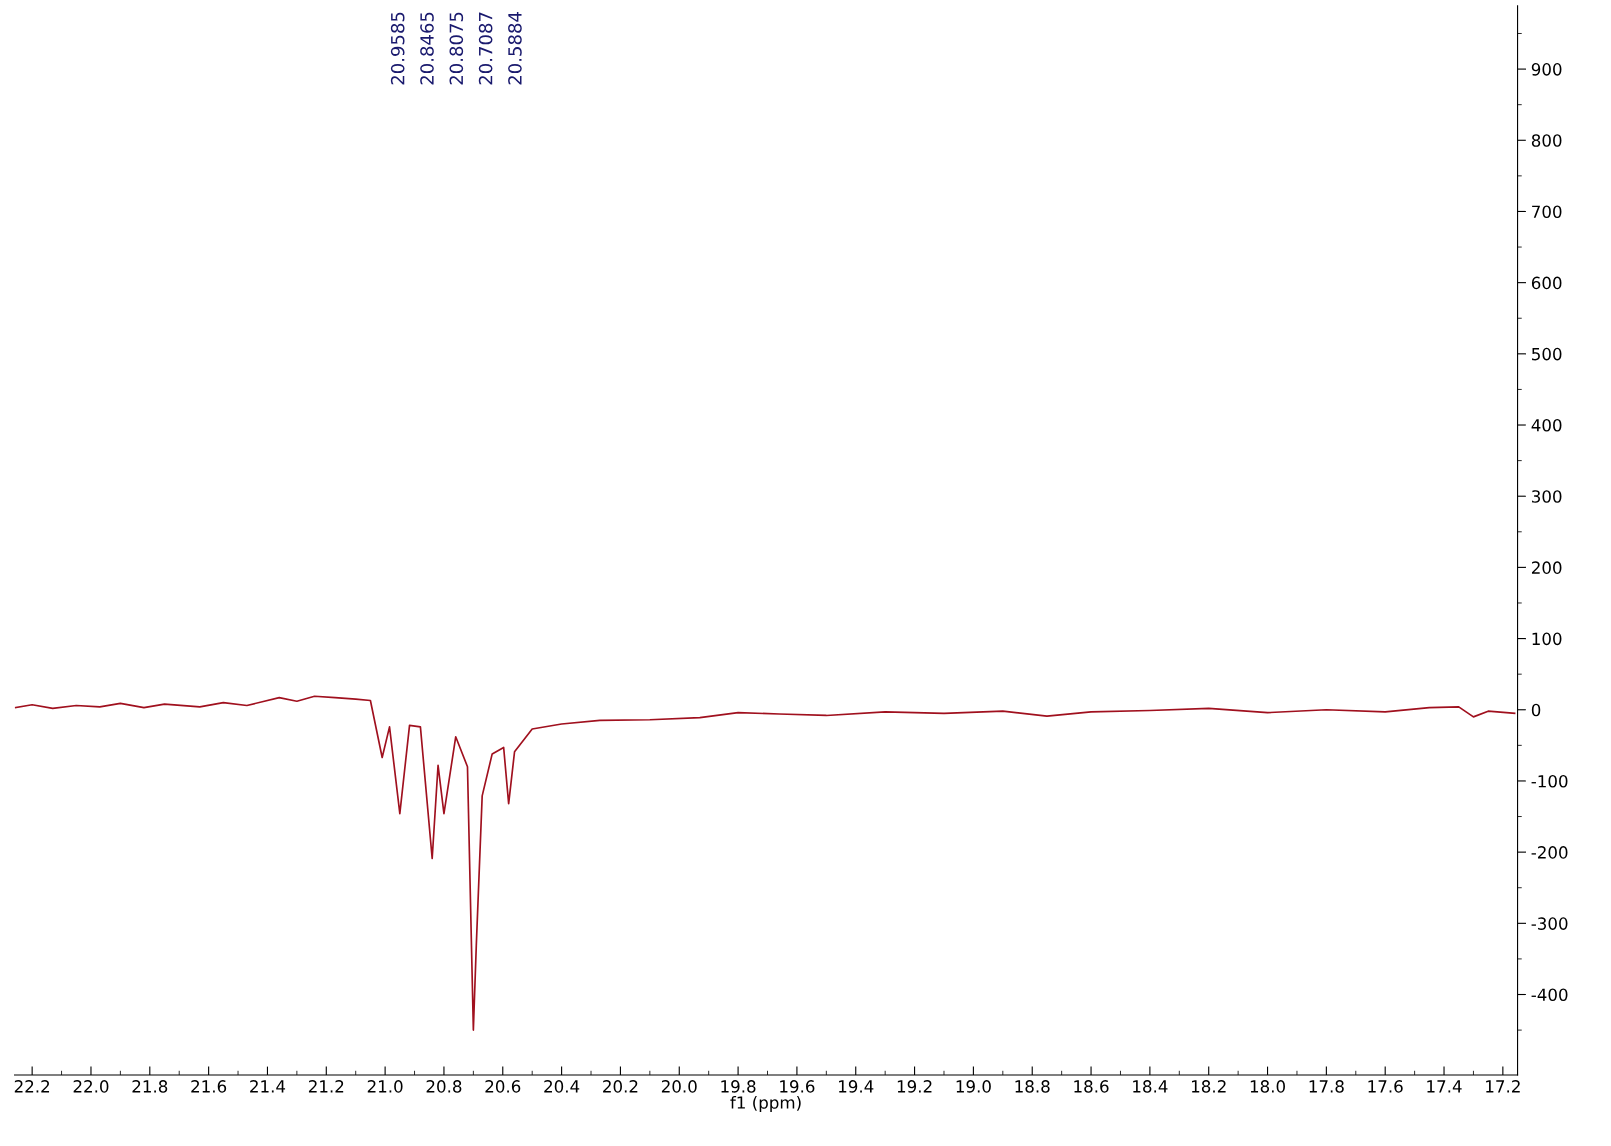 The image size is (1611, 1146). What do you see at coordinates (1546, 425) in the screenshot?
I see `y-tick-label: 400` at bounding box center [1546, 425].